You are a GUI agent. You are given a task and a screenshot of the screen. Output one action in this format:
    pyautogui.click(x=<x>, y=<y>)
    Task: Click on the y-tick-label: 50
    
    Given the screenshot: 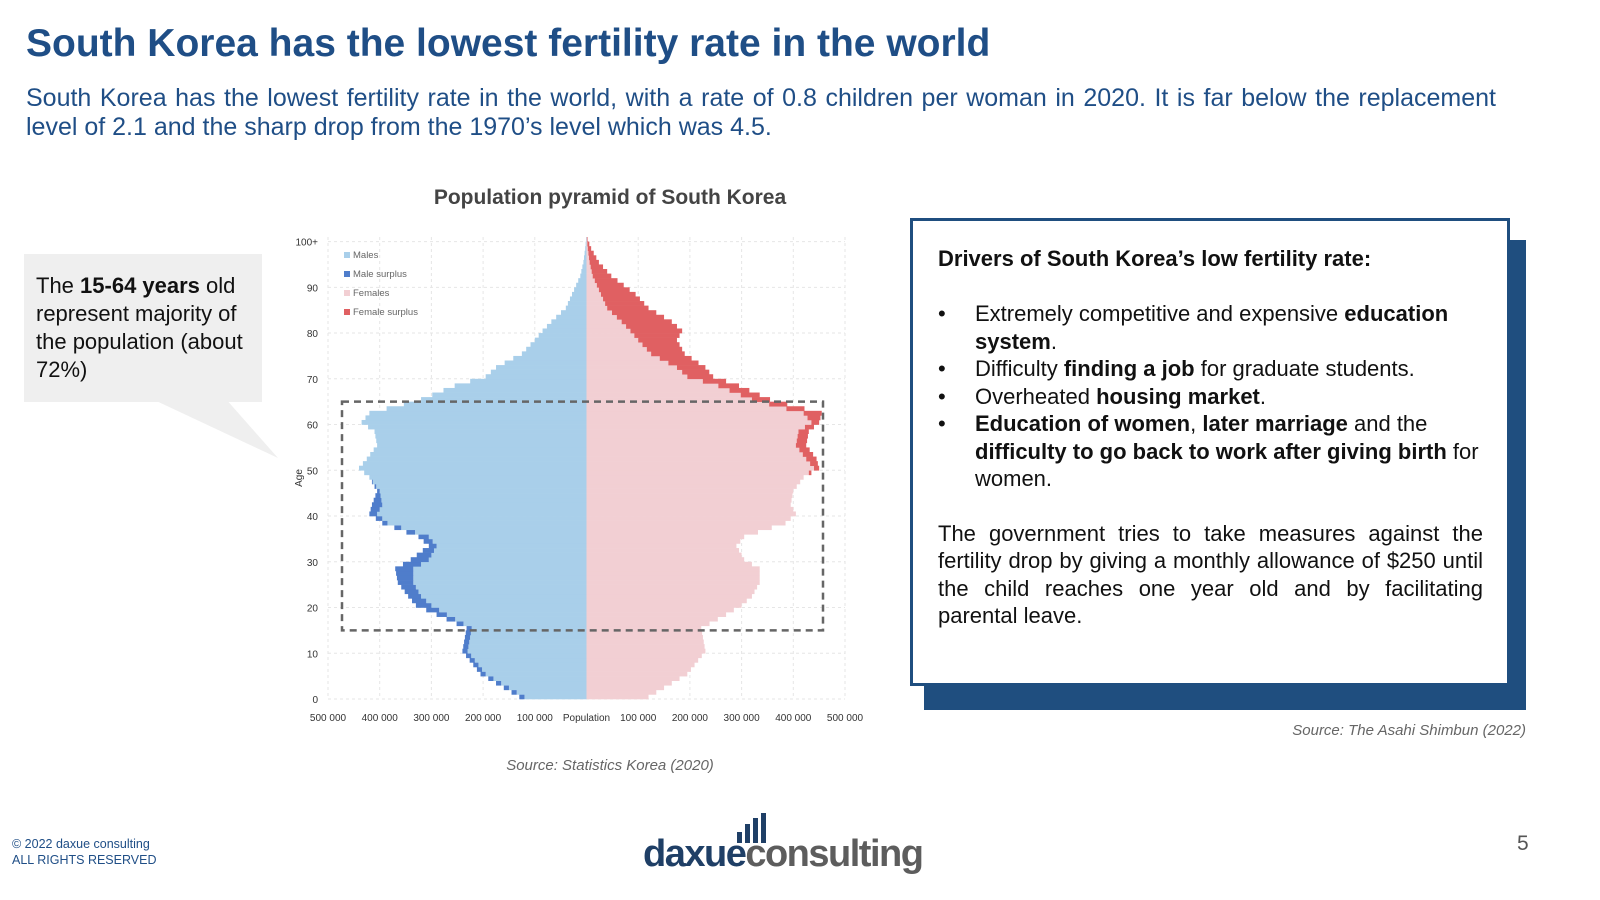 What is the action you would take?
    pyautogui.click(x=313, y=471)
    